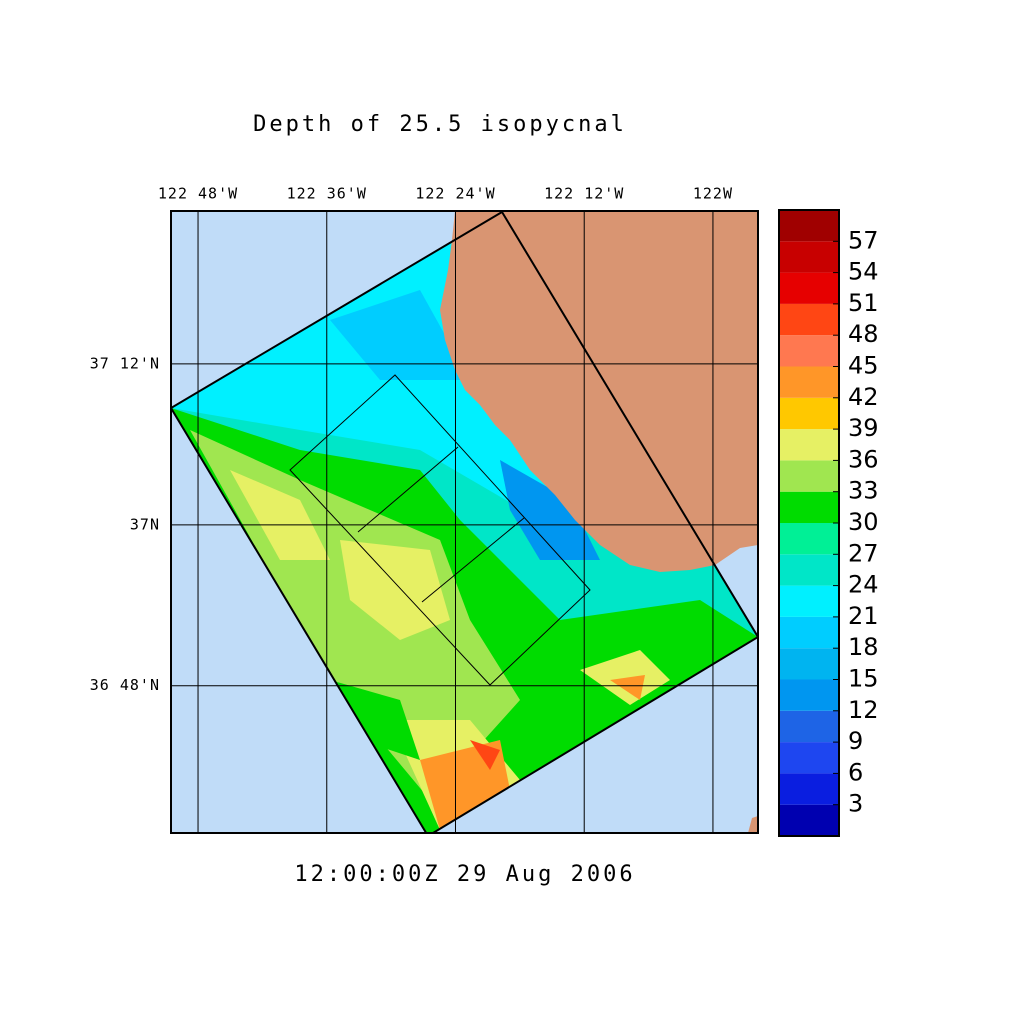 This screenshot has height=1028, width=1024. What do you see at coordinates (863, 334) in the screenshot?
I see `colorbar-label: 48` at bounding box center [863, 334].